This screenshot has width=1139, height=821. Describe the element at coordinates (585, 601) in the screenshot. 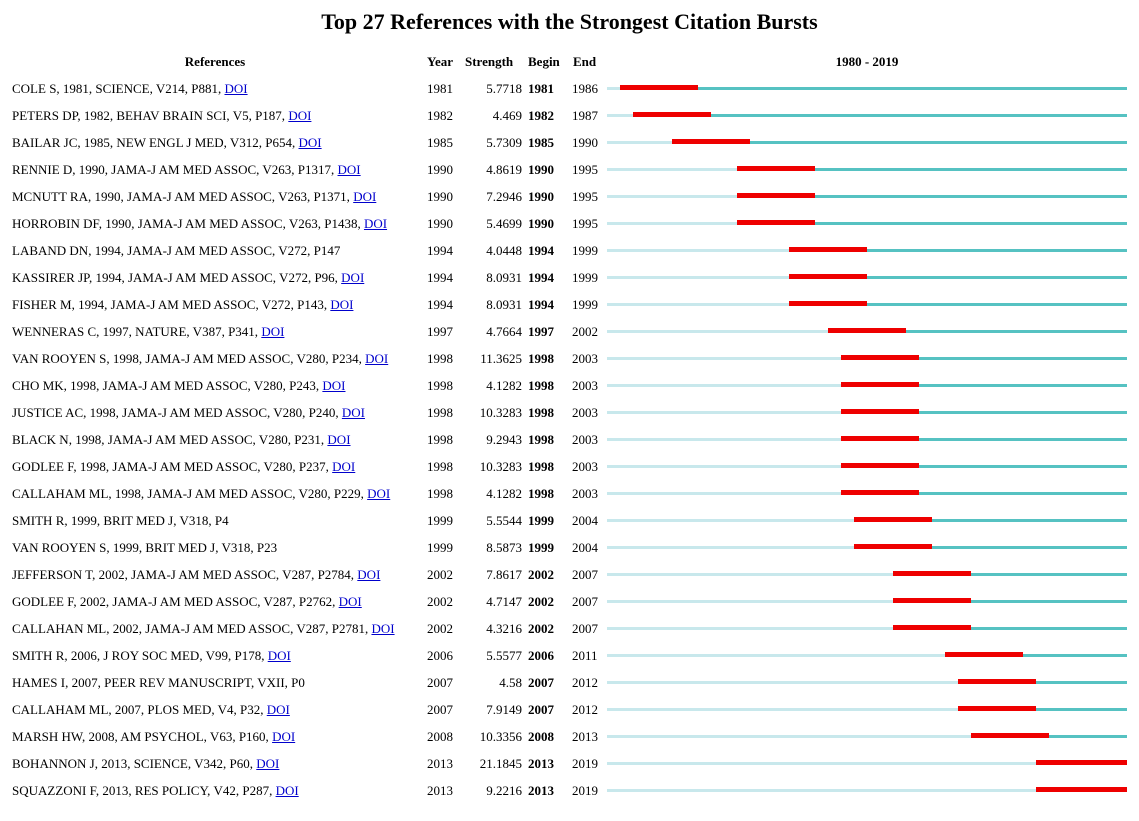

I see `end-cell: 2007` at that location.